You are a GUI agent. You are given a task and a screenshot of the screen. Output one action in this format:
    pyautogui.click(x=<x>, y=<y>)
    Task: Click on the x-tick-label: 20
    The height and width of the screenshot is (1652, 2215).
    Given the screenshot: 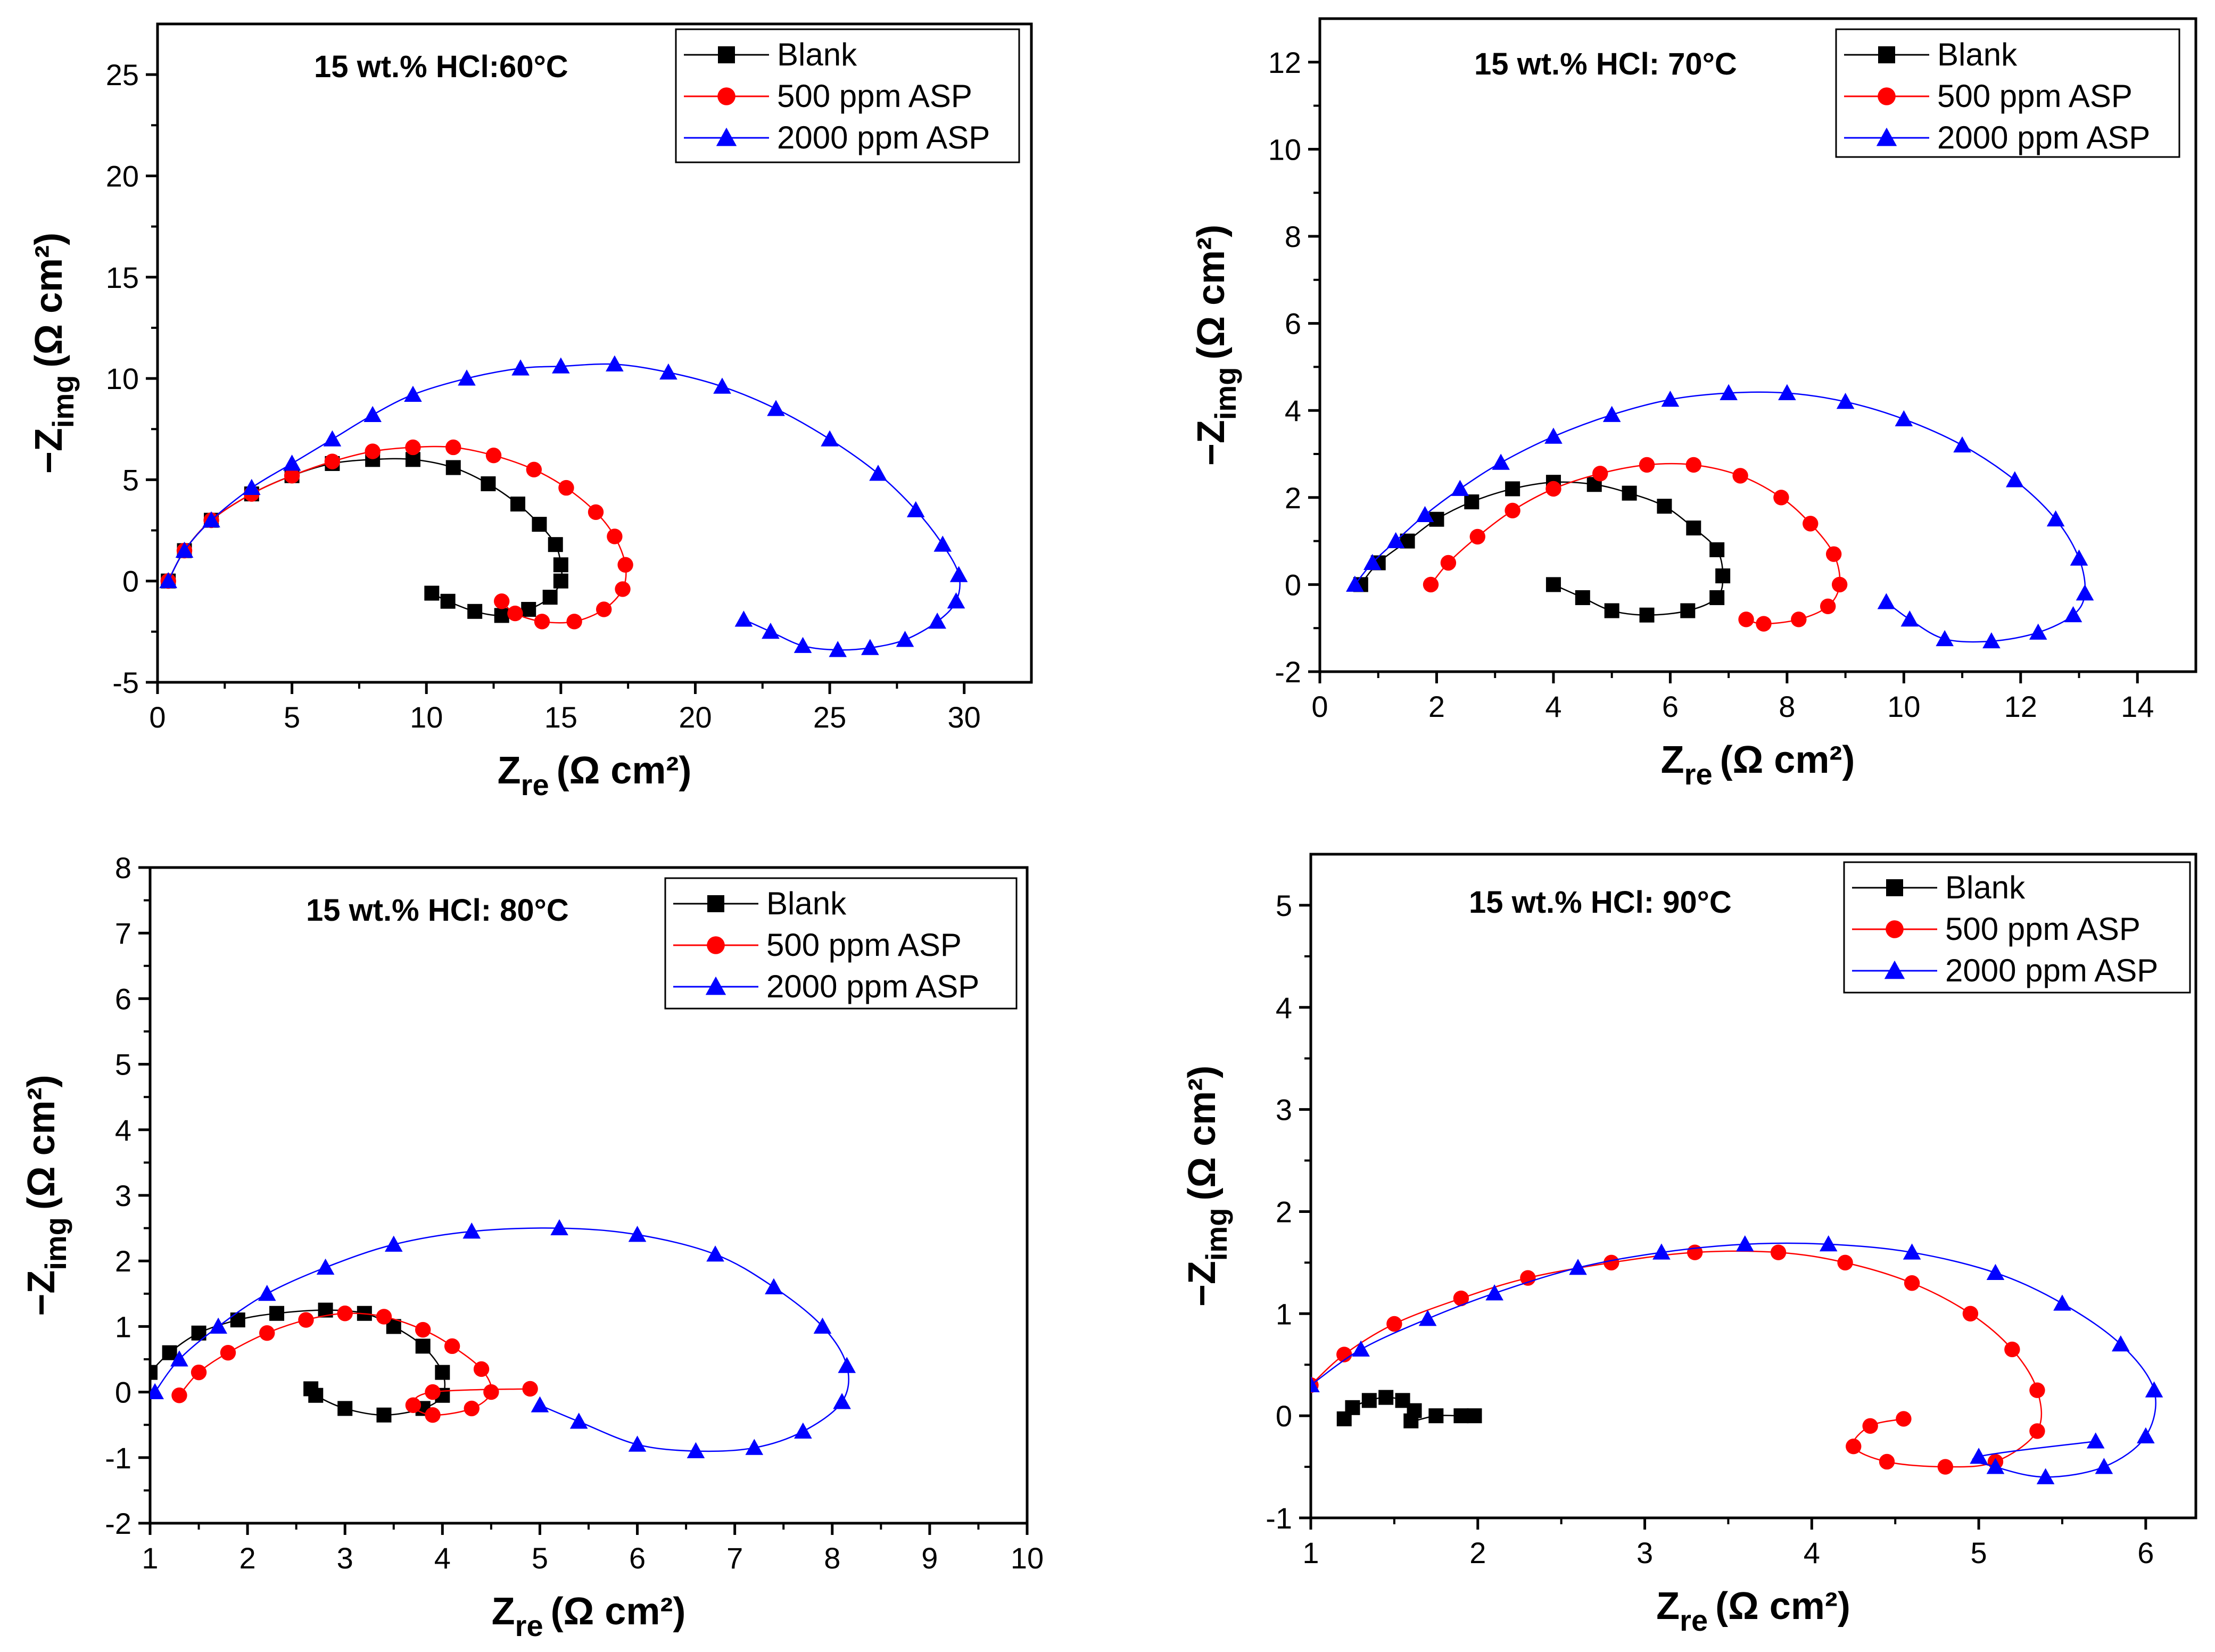 What is the action you would take?
    pyautogui.click(x=695, y=717)
    